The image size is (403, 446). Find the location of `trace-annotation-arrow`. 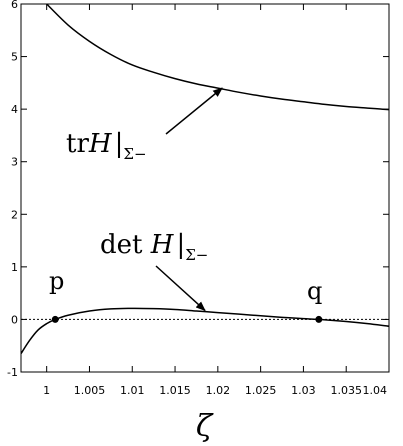

trace-annotation-arrow is located at coordinates (194, 111).